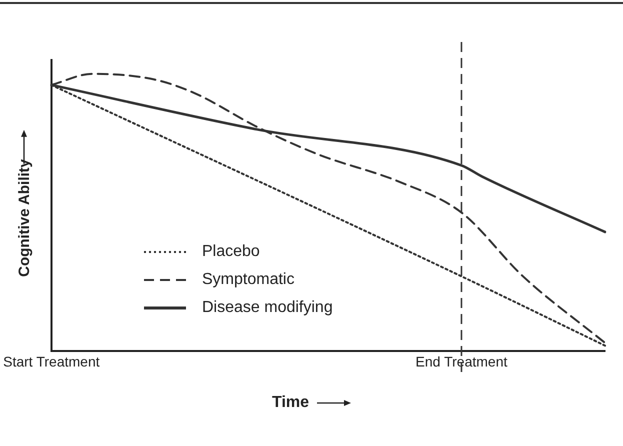 This screenshot has width=623, height=446. I want to click on x-tick-label: End Treatment, so click(462, 361).